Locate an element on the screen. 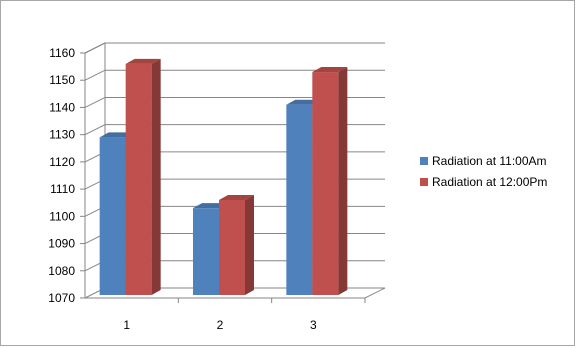  y-tick-label: 1100 is located at coordinates (62, 216).